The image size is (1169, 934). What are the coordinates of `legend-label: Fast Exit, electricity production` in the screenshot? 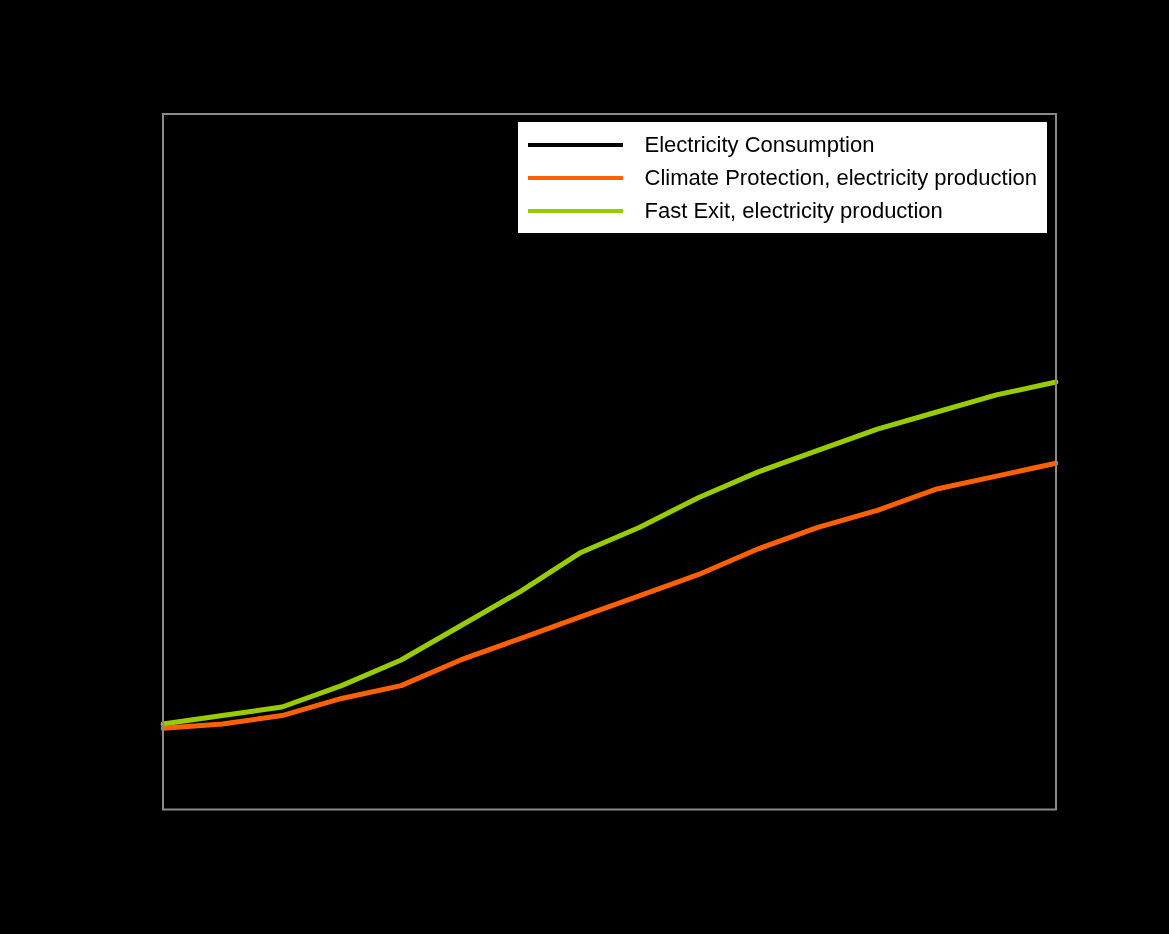 It's located at (793, 210).